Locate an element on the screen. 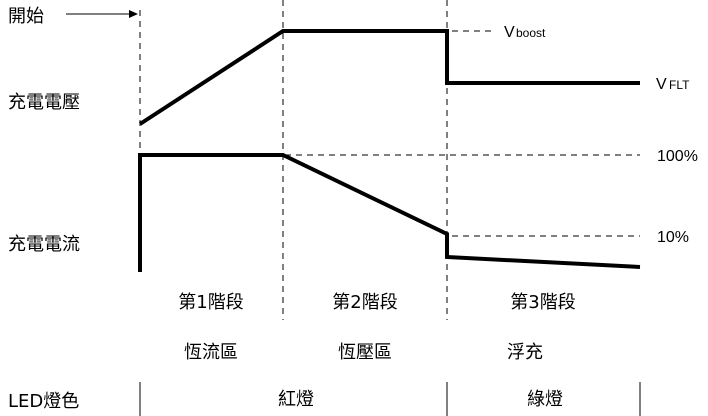 This screenshot has width=708, height=416. led-green-label: 綠燈 is located at coordinates (545, 399).